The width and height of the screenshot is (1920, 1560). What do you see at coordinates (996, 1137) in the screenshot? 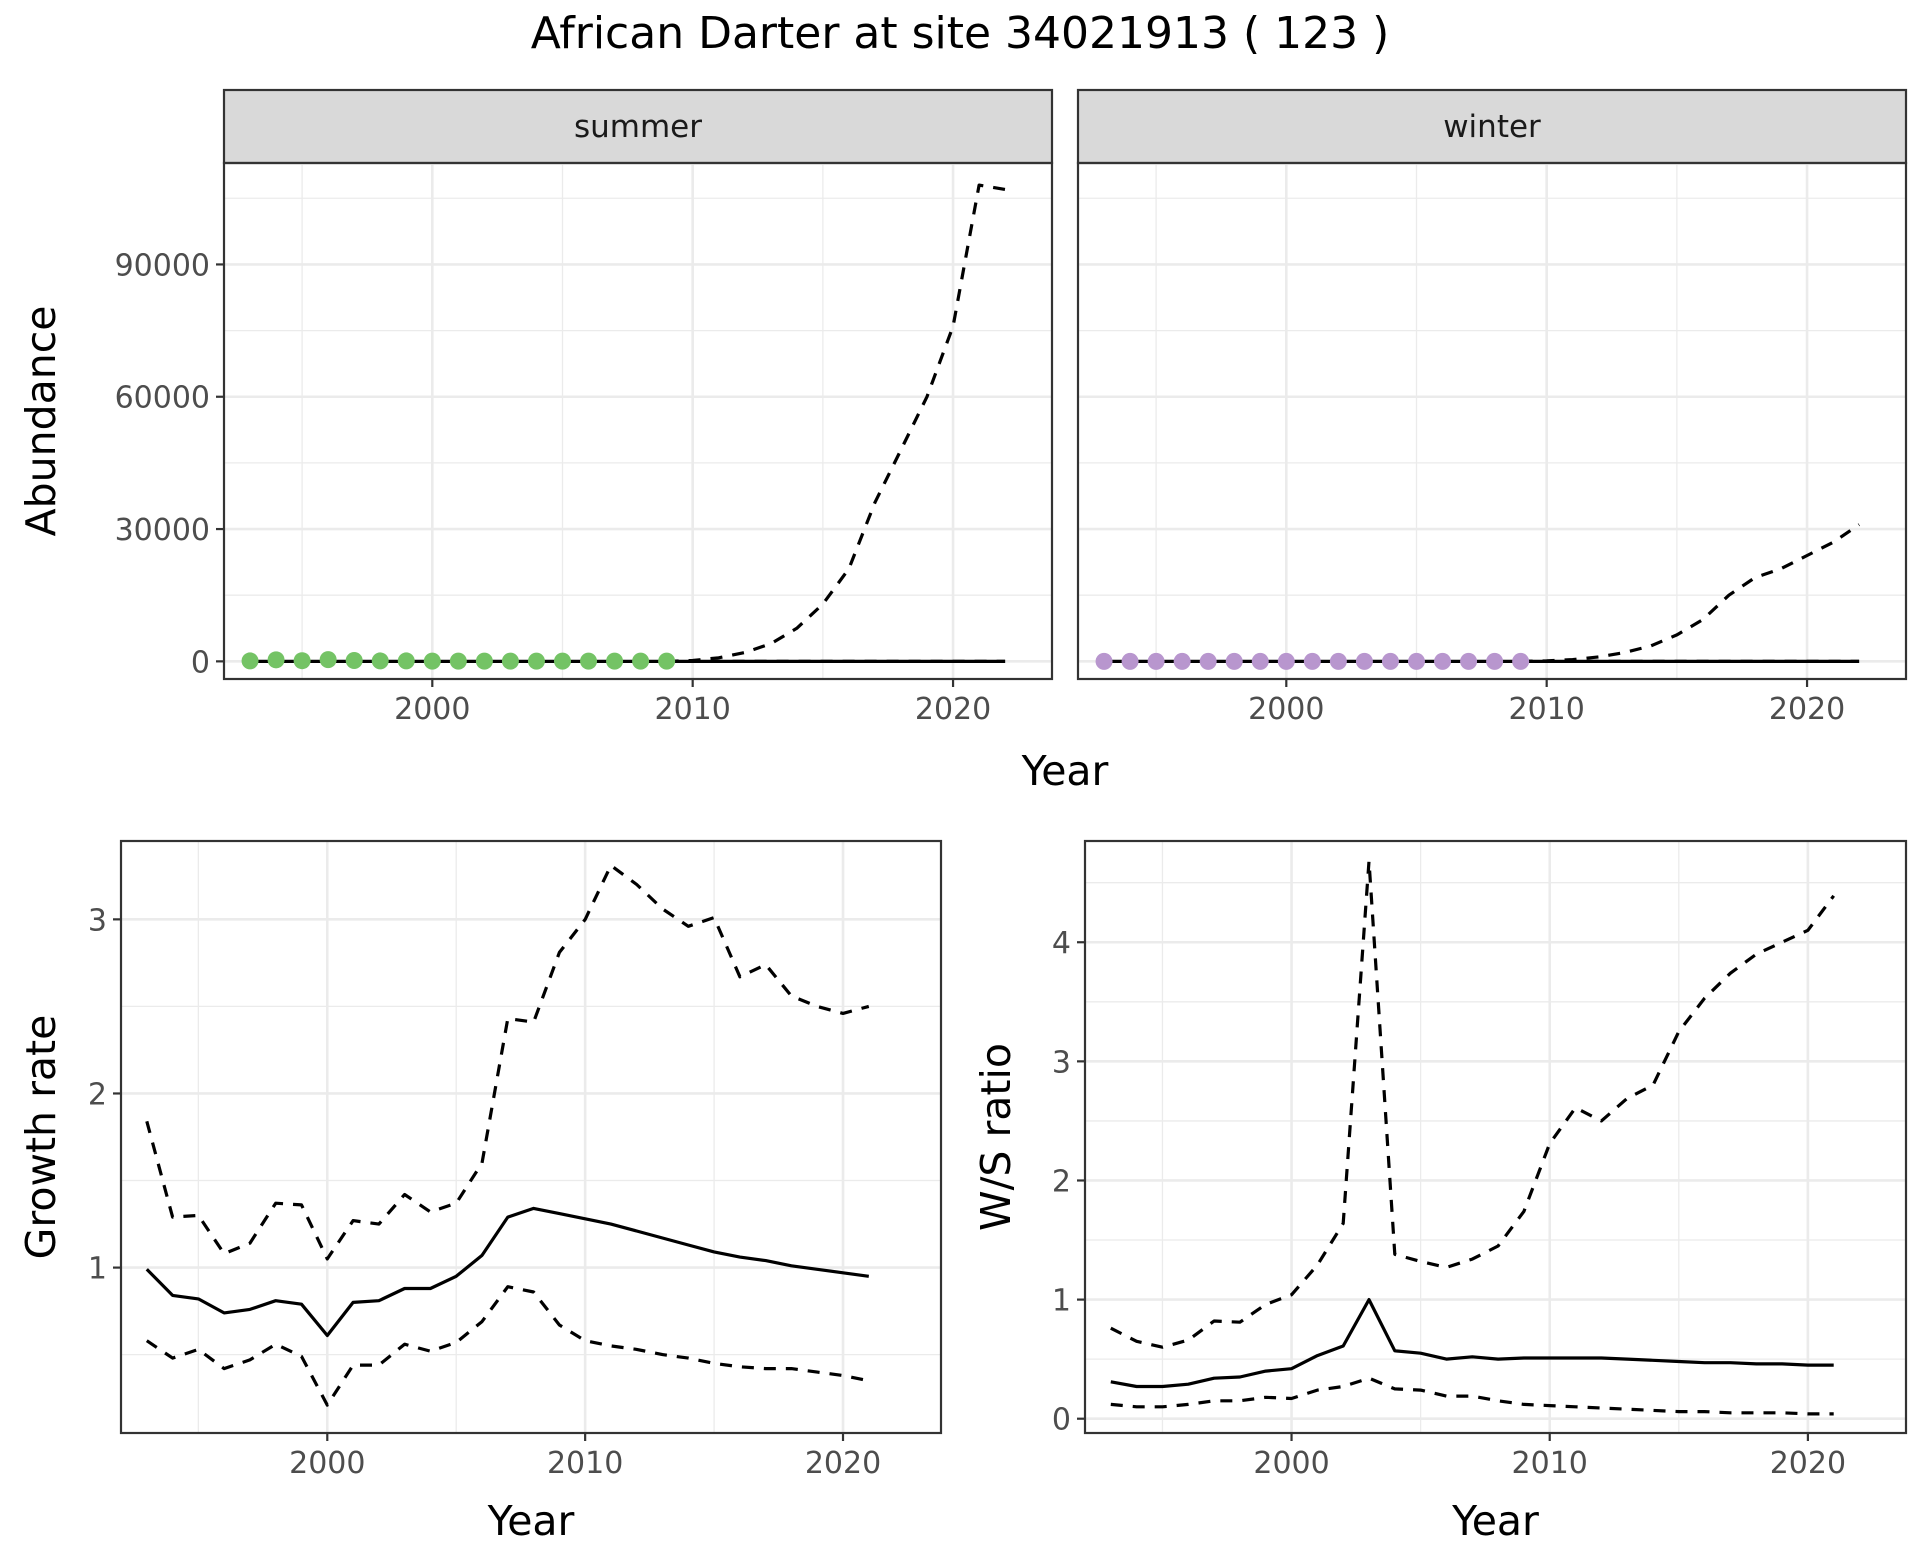
I see `y-axis-title: W/S ratio` at bounding box center [996, 1137].